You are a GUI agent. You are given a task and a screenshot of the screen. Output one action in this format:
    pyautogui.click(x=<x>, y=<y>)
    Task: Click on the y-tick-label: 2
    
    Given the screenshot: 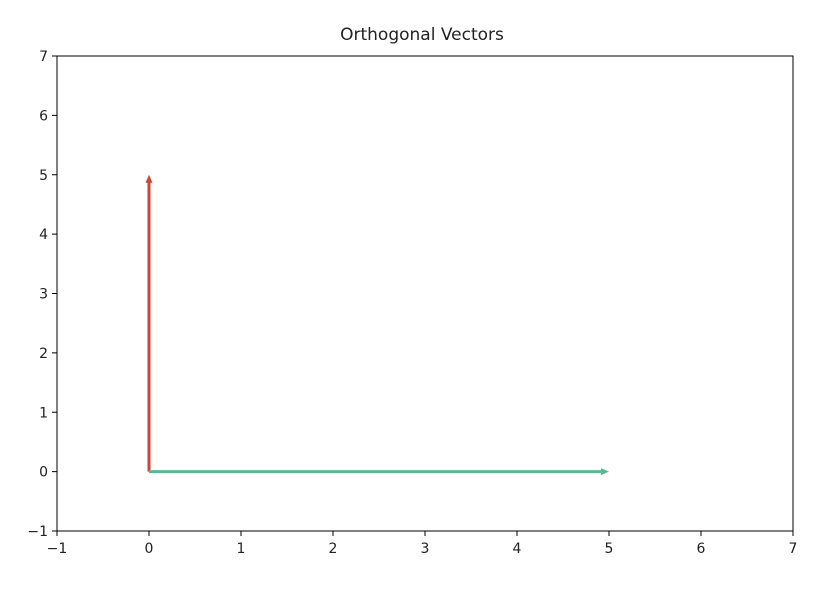 What is the action you would take?
    pyautogui.click(x=43, y=354)
    